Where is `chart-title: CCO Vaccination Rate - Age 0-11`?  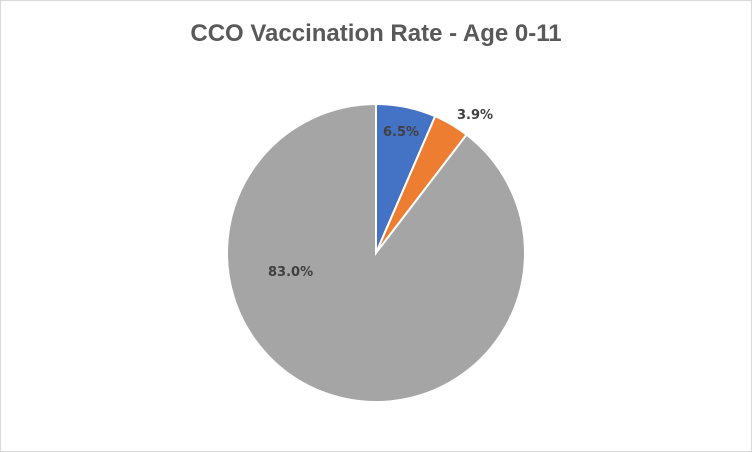
chart-title: CCO Vaccination Rate - Age 0-11 is located at coordinates (376, 33).